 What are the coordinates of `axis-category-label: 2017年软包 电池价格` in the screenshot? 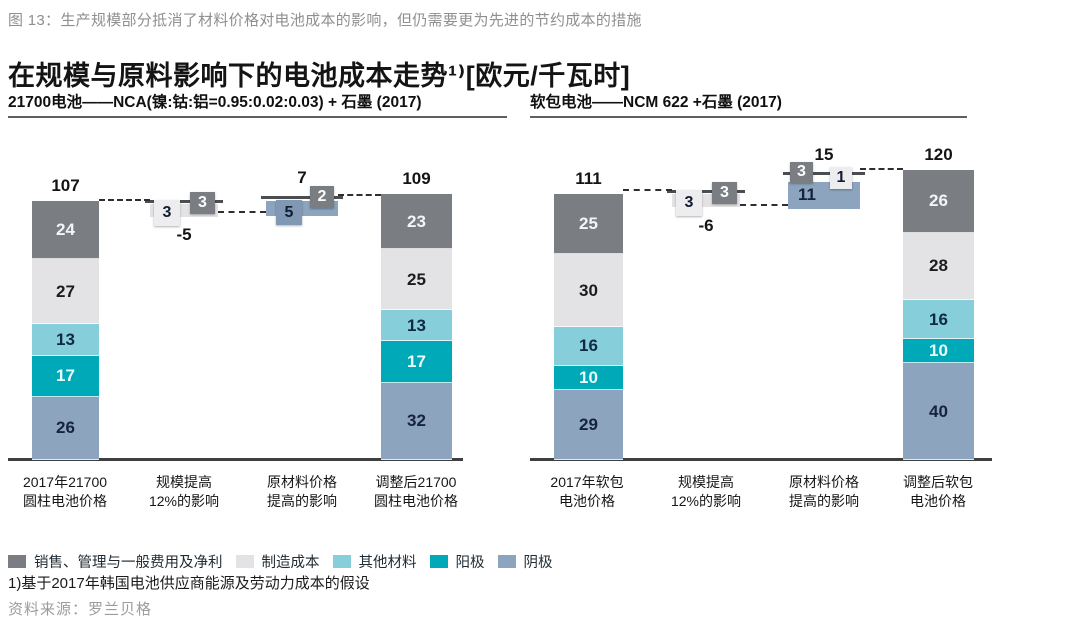 It's located at (587, 491).